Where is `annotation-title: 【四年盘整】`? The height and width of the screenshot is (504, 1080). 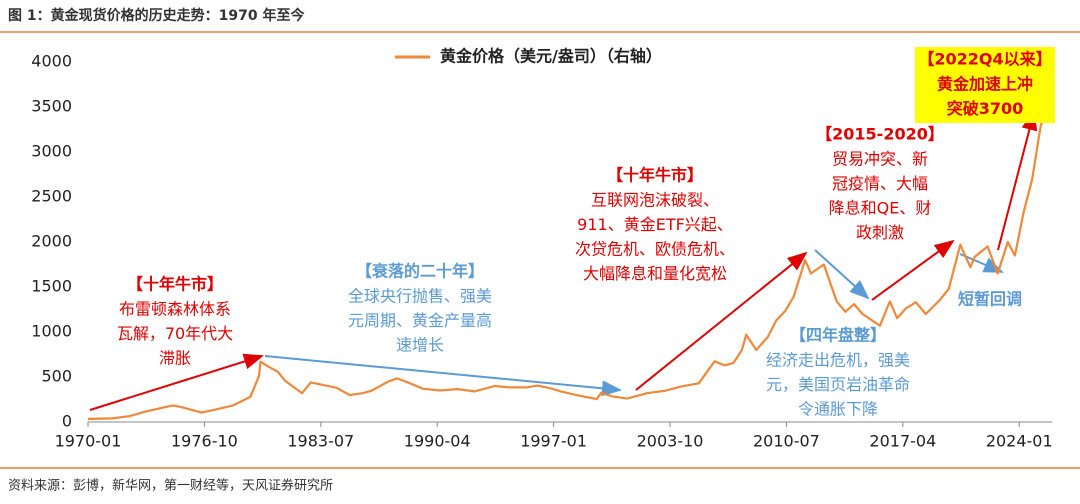
annotation-title: 【四年盘整】 is located at coordinates (838, 335).